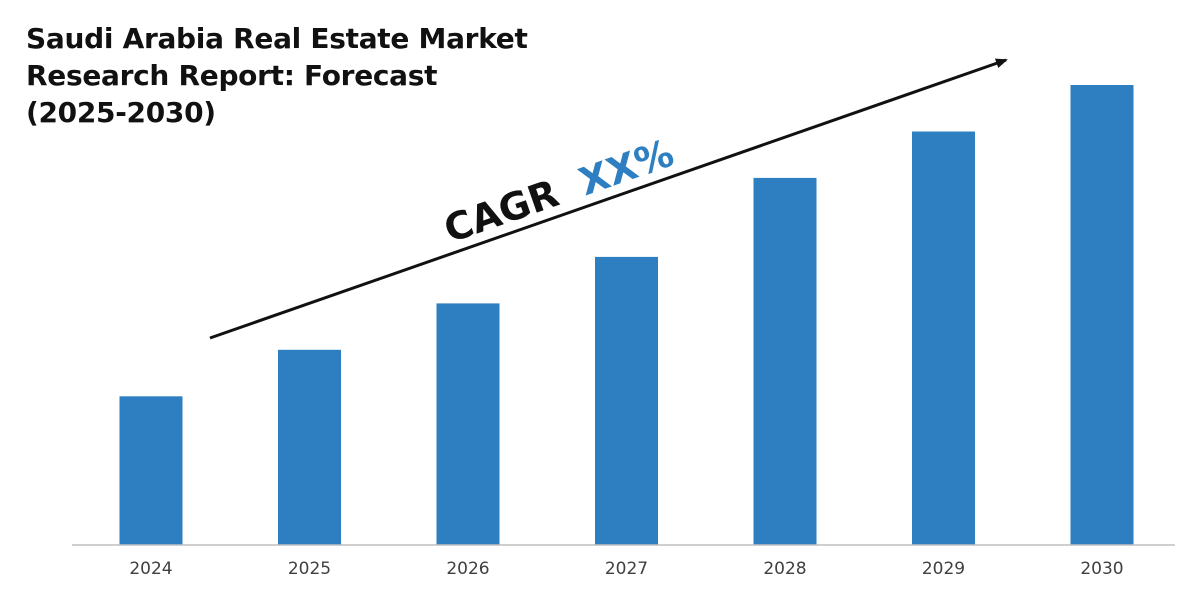 The image size is (1200, 600). I want to click on bar-2027, so click(626, 400).